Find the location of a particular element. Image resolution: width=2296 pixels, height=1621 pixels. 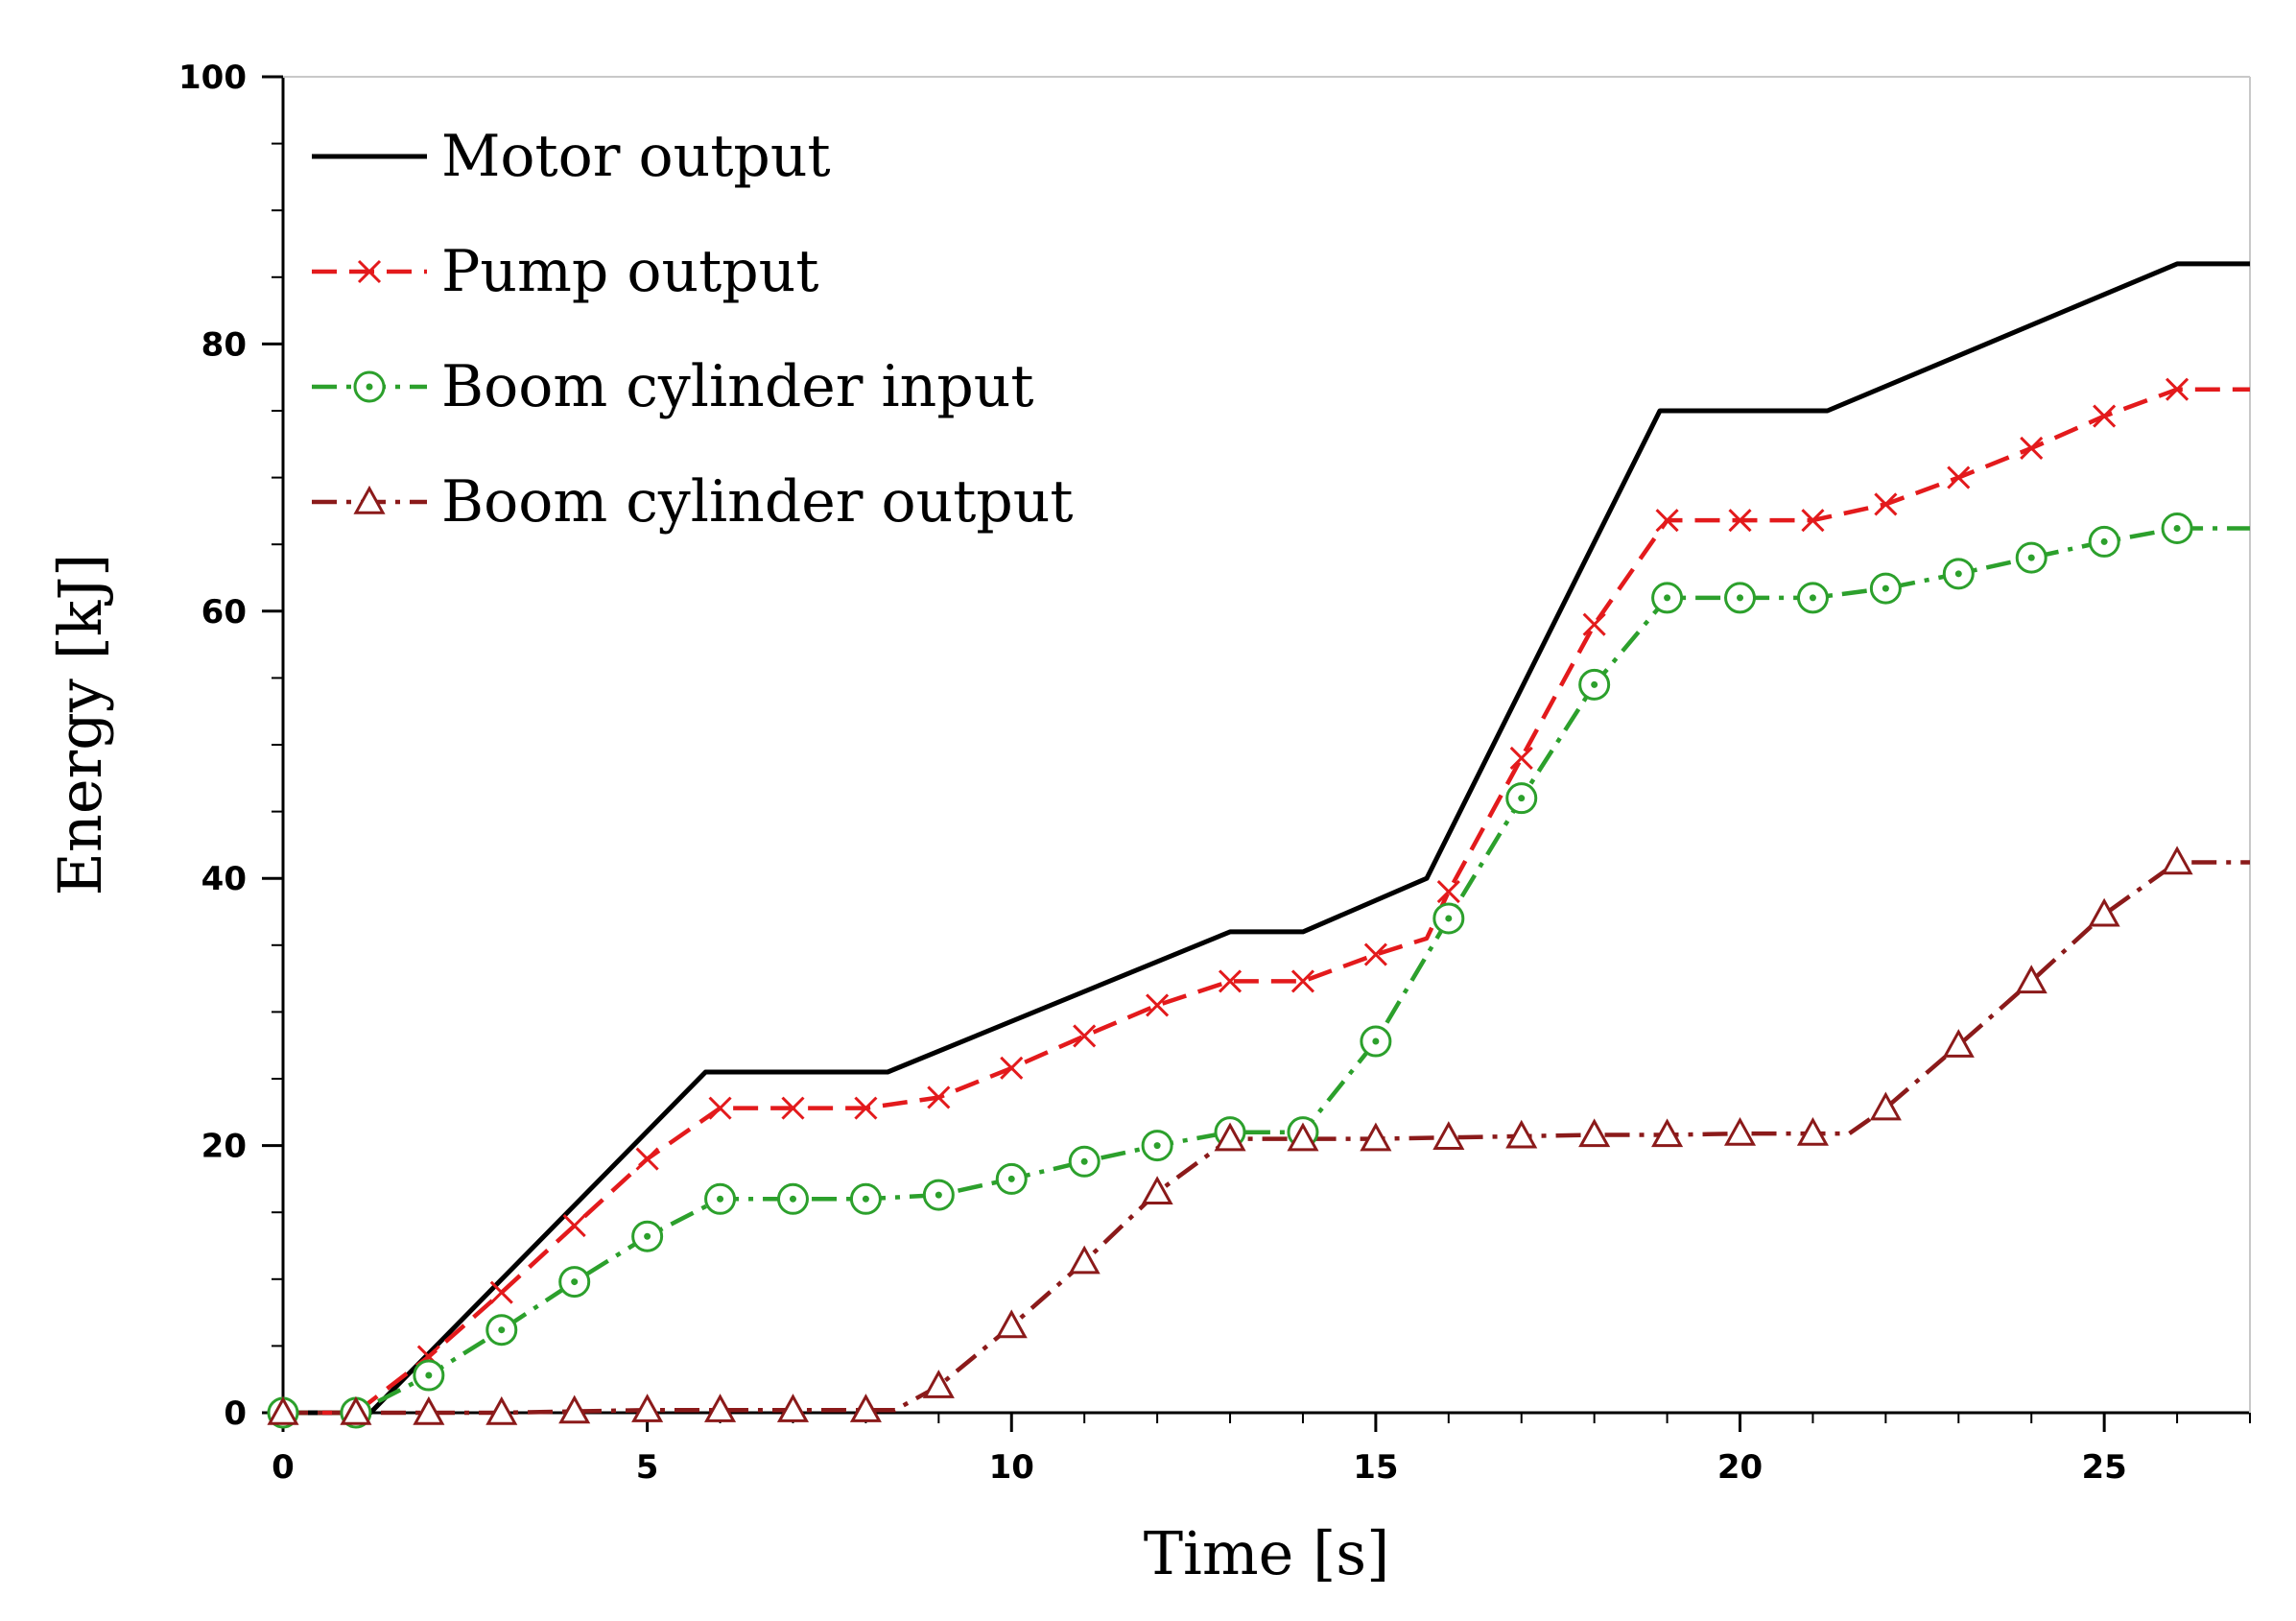

y-tick-label: 60 is located at coordinates (224, 612).